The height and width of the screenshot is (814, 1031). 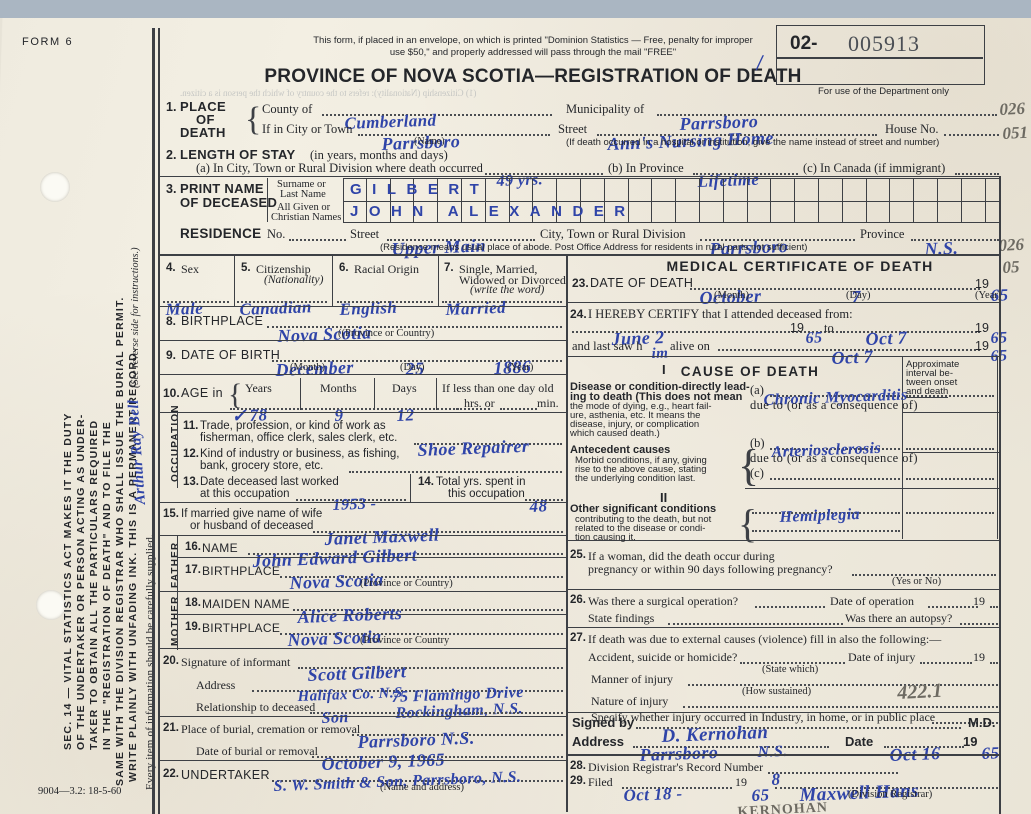 What do you see at coordinates (757, 390) in the screenshot?
I see `cause-a-label: (a)` at bounding box center [757, 390].